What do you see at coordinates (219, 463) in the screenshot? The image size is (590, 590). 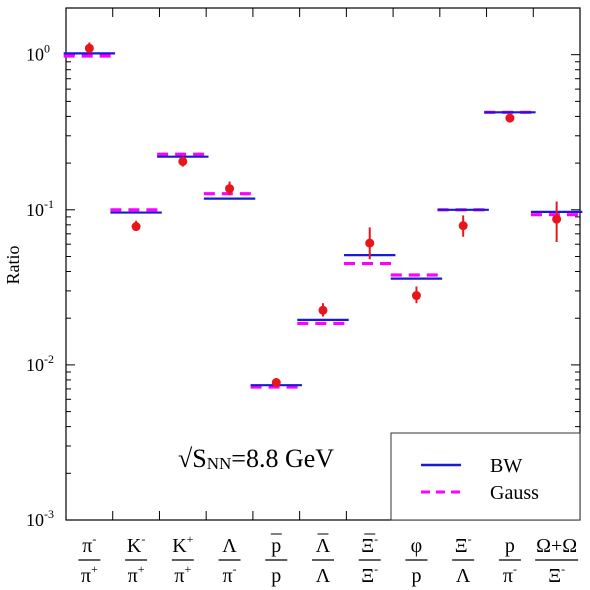 I see `energy-annotation-sub: NN` at bounding box center [219, 463].